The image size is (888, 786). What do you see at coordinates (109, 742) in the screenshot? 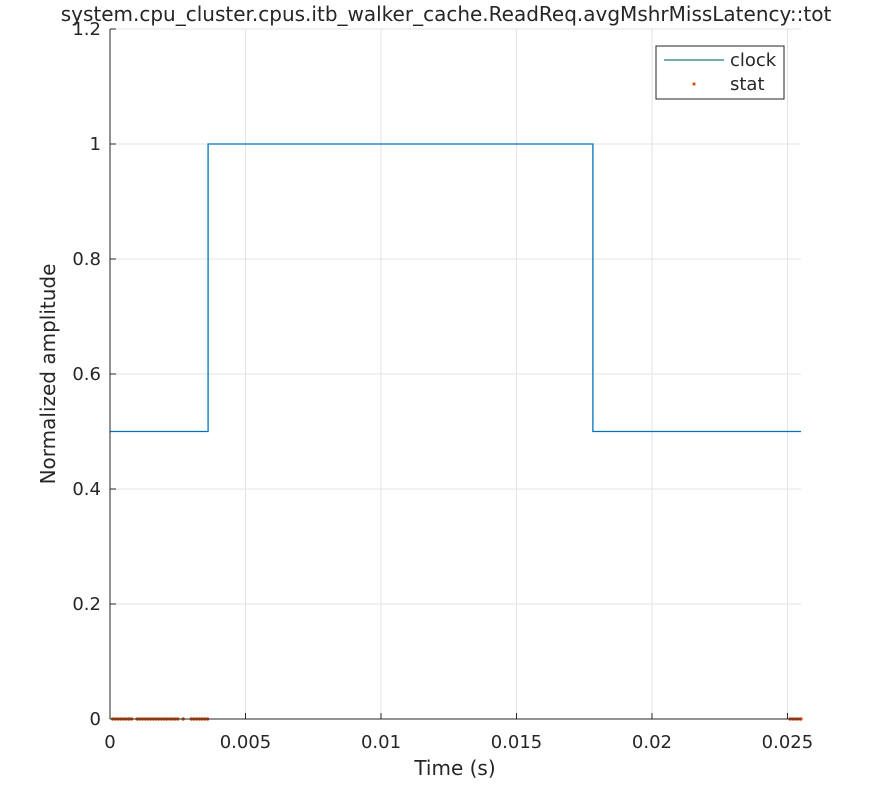
I see `x-tick-label: 0` at bounding box center [109, 742].